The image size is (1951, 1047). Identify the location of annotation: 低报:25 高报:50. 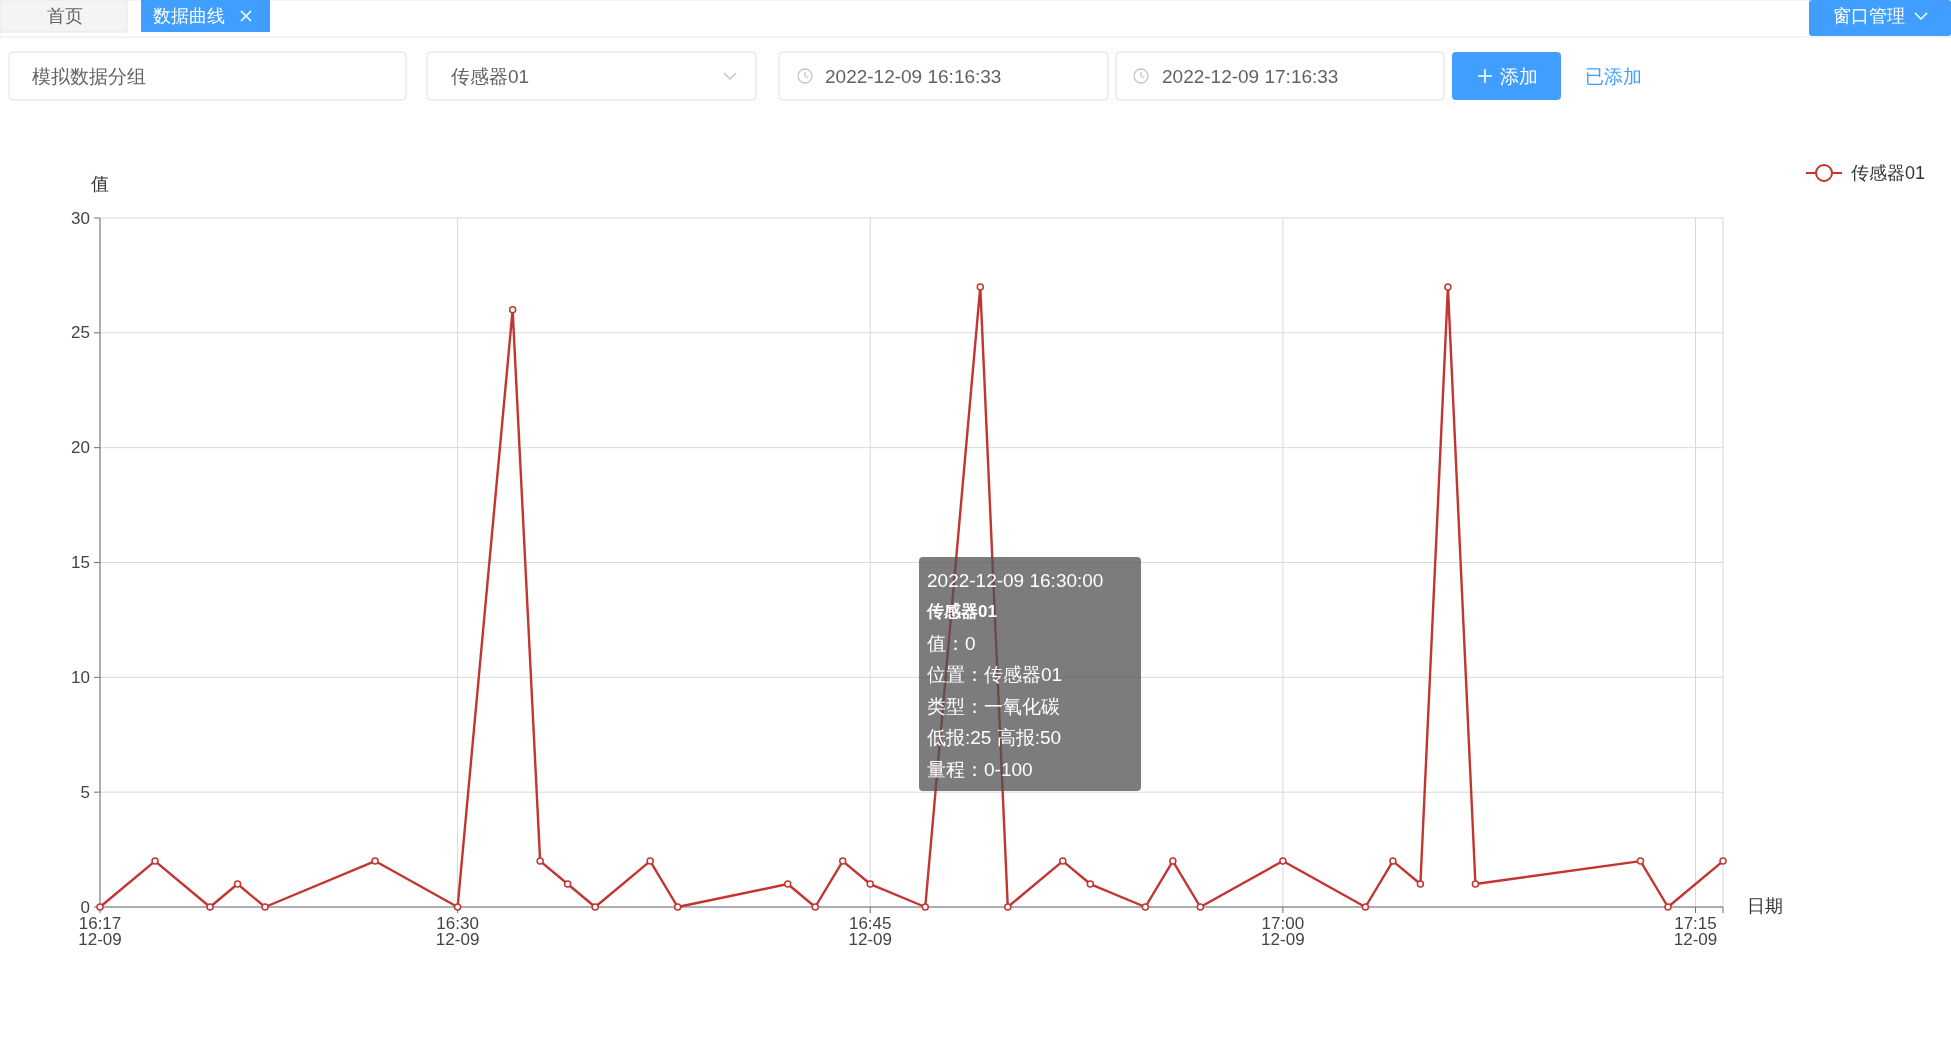
(994, 737).